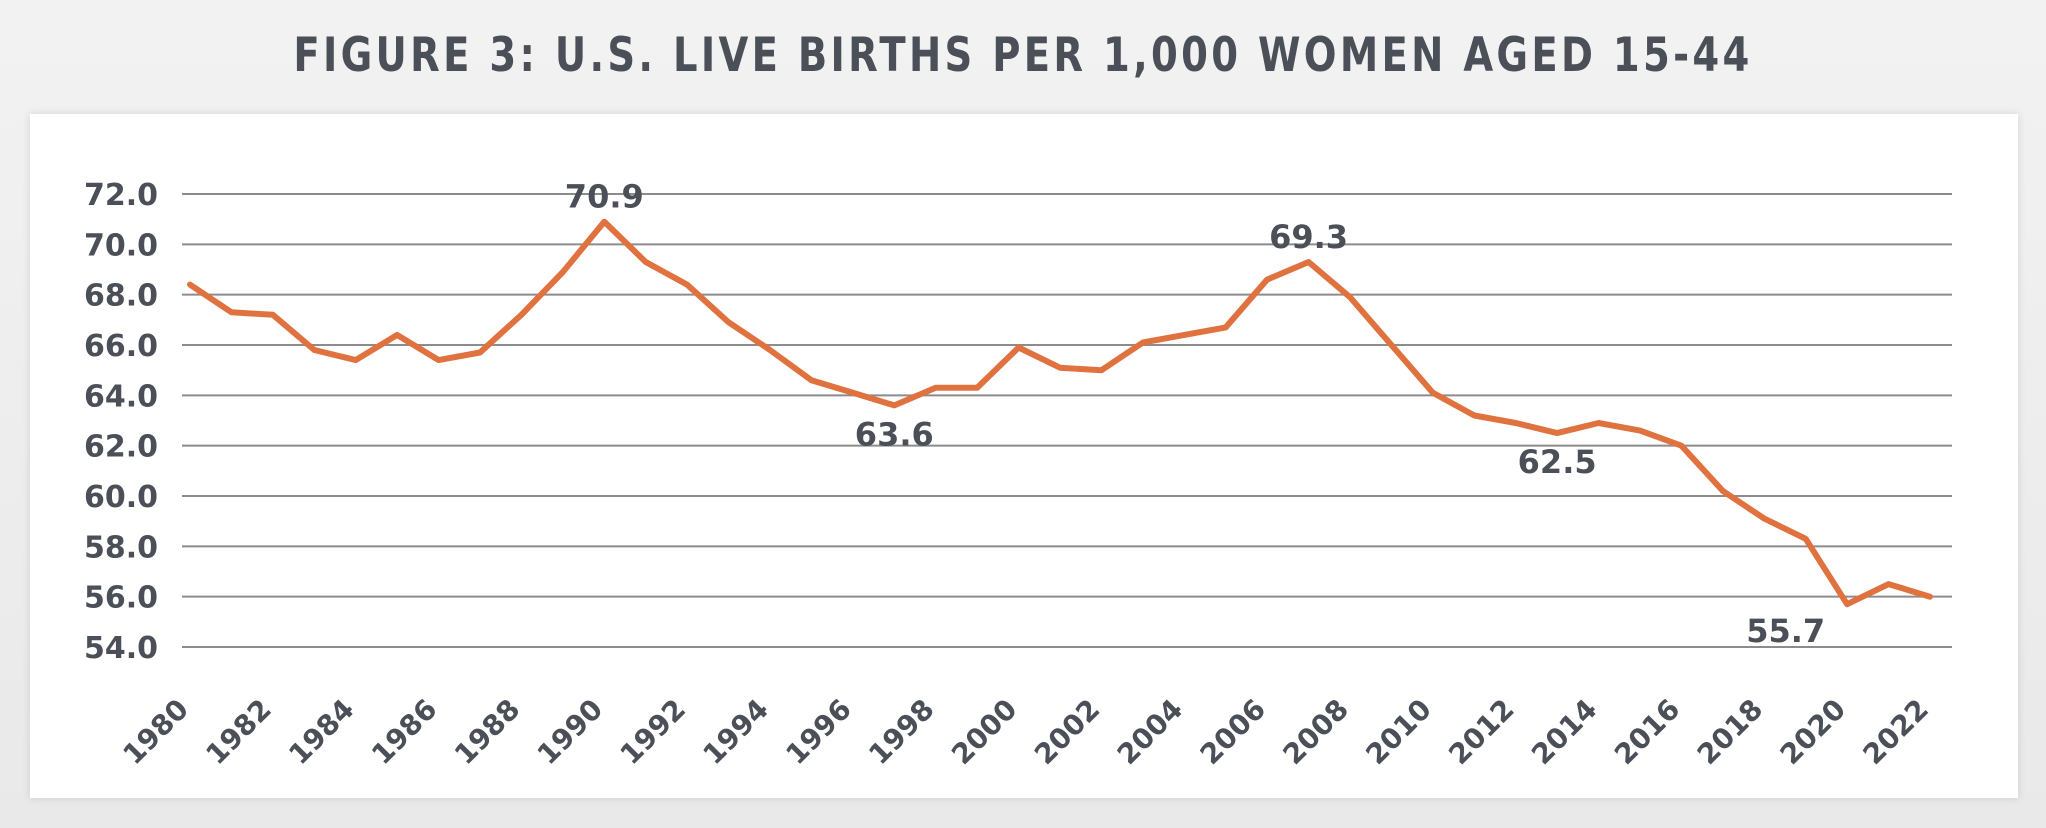 The height and width of the screenshot is (828, 2046). I want to click on y-tick-label: 58.0, so click(121, 547).